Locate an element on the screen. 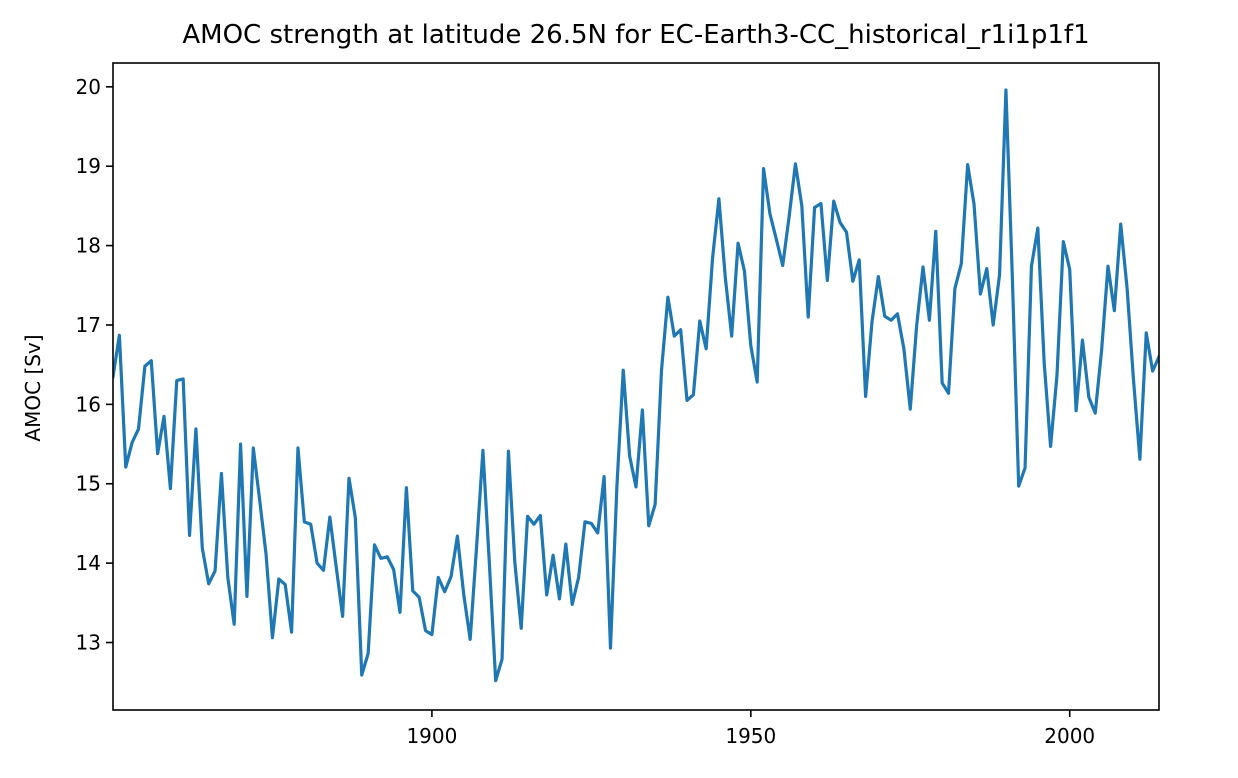 This screenshot has width=1238, height=778. x-tick-label: 1950 is located at coordinates (750, 736).